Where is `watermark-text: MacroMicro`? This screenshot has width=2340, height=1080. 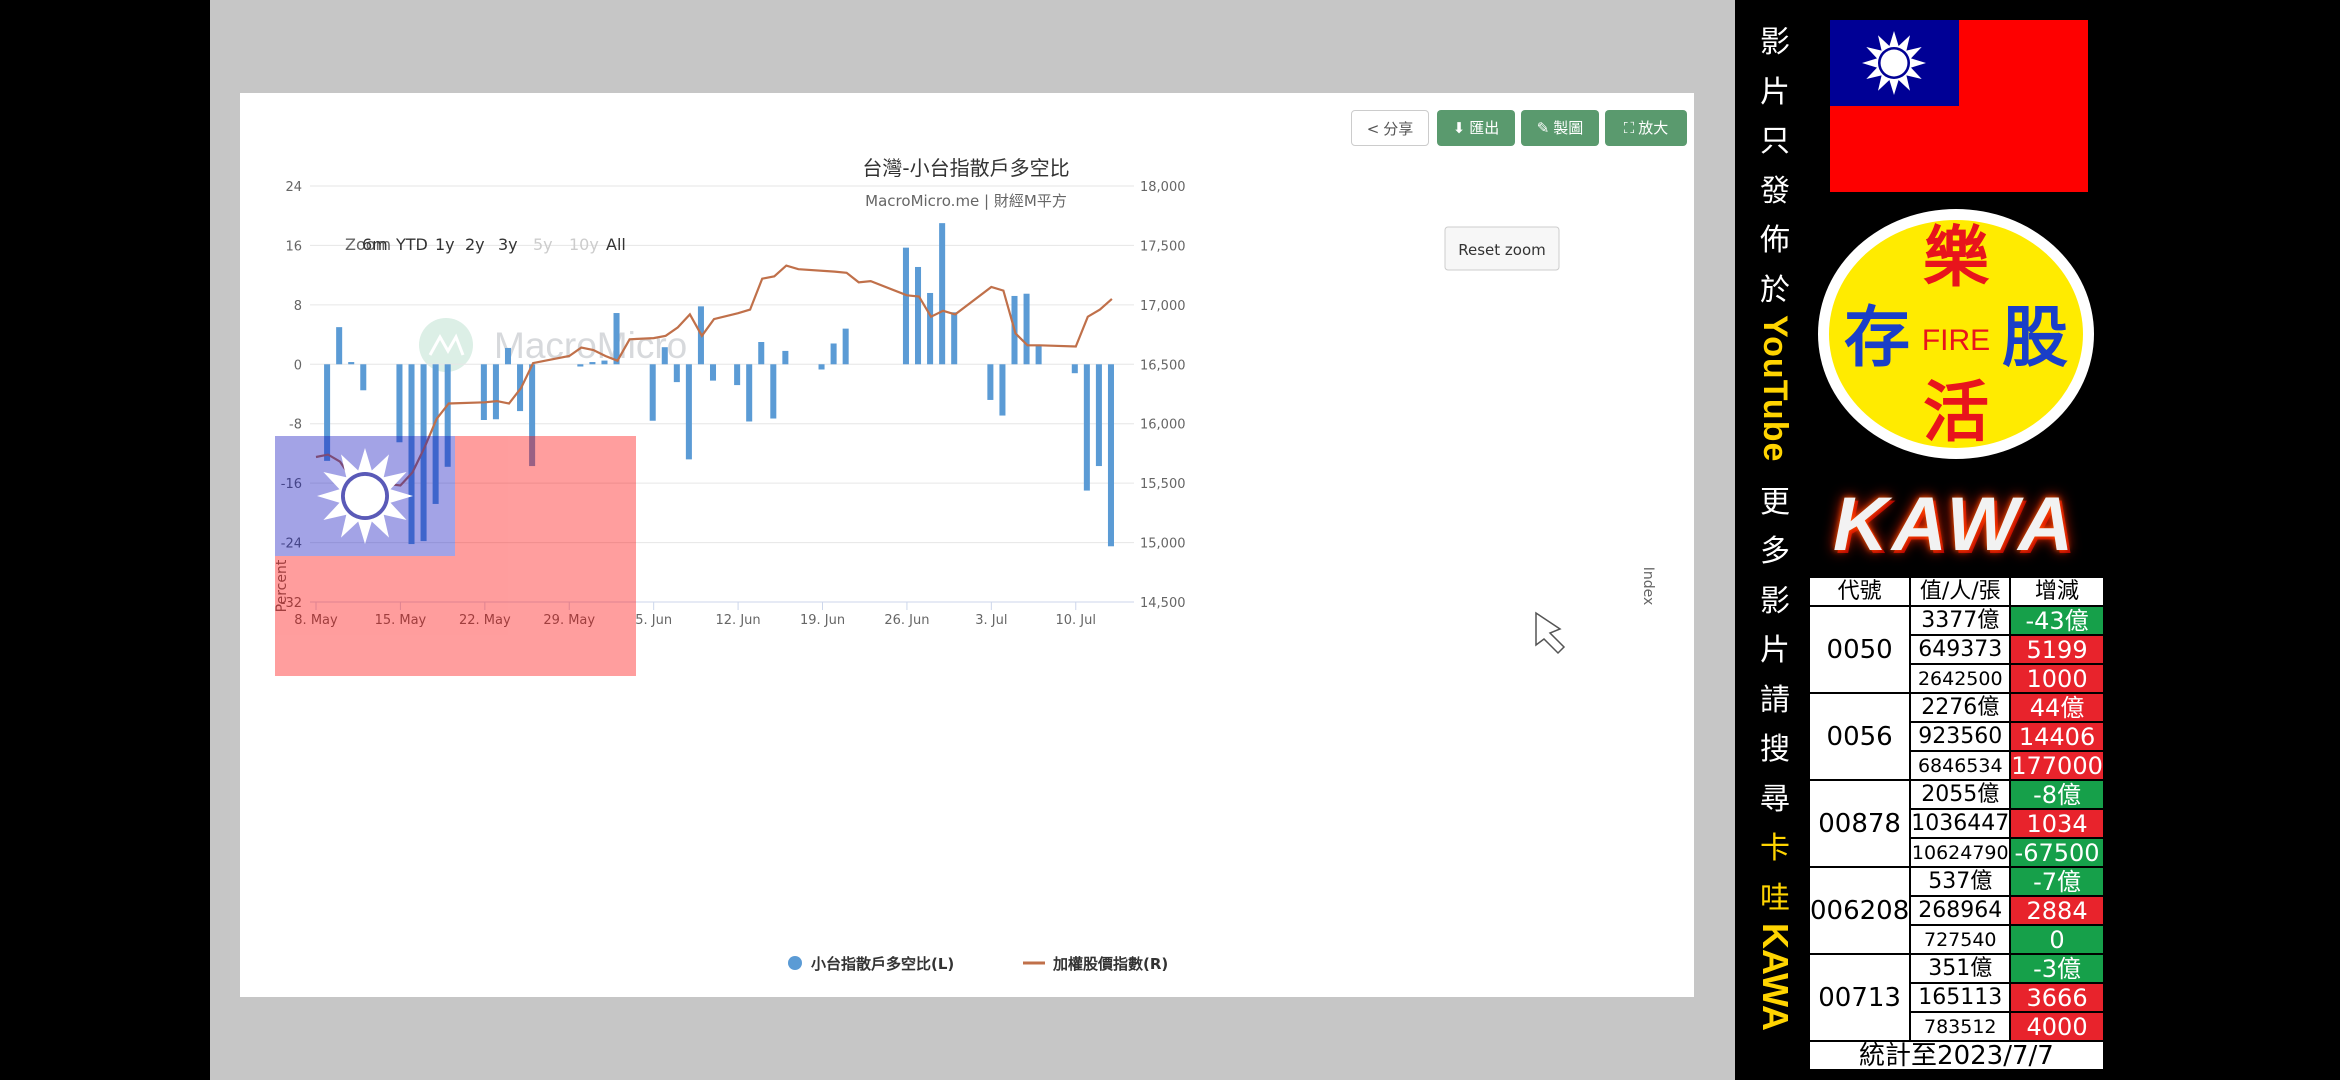
watermark-text: MacroMicro is located at coordinates (590, 345).